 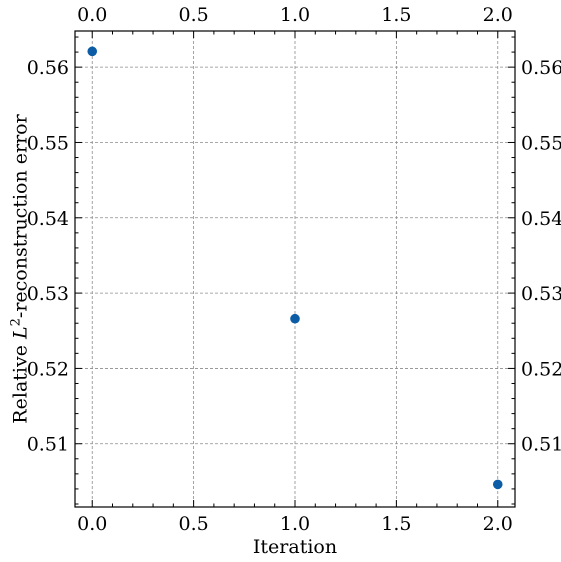 What do you see at coordinates (295, 524) in the screenshot?
I see `x-tick-label-bottom-2: 1.0` at bounding box center [295, 524].